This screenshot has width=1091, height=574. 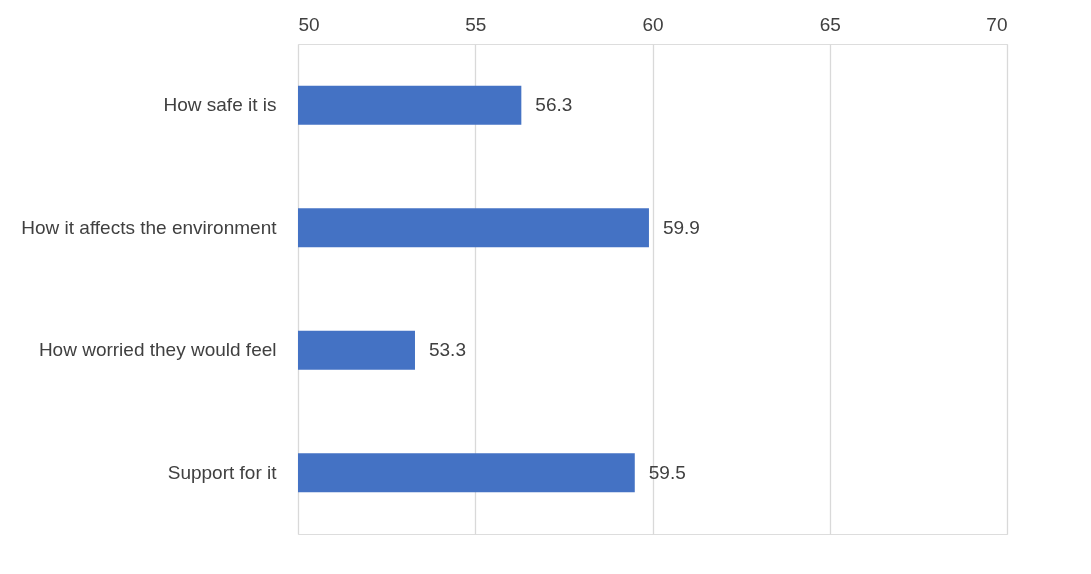 I want to click on y-tick-label: How it affects the environment, so click(x=149, y=227).